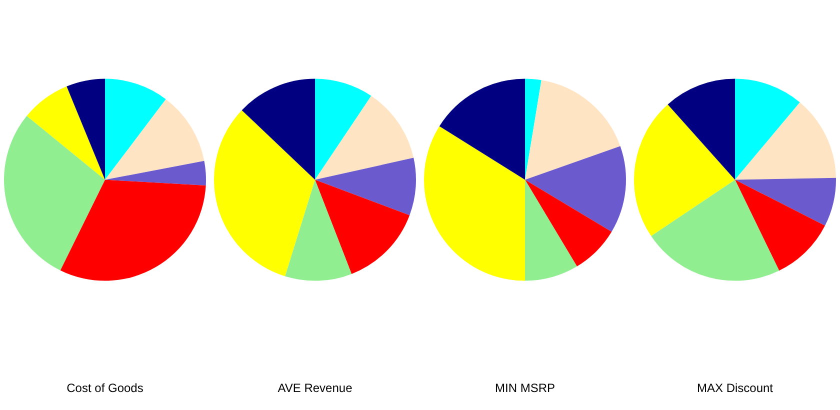 This screenshot has width=840, height=410. What do you see at coordinates (525, 388) in the screenshot?
I see `text: MIN MSRP` at bounding box center [525, 388].